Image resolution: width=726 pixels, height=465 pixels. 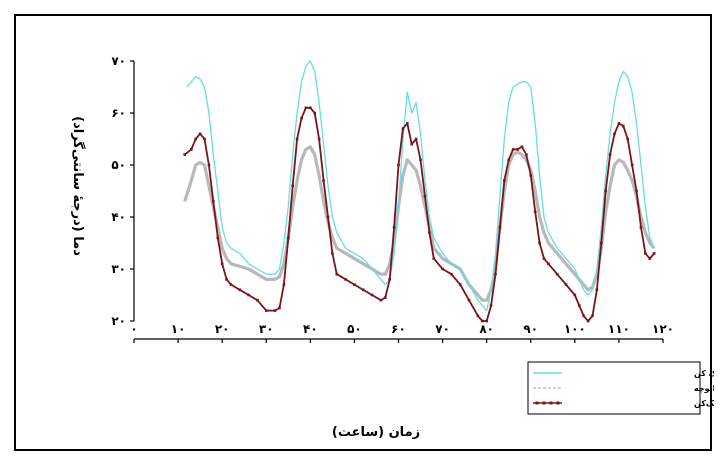 I want to click on legend-label: دمای هوای خروجی خشک‌کن, so click(x=704, y=403).